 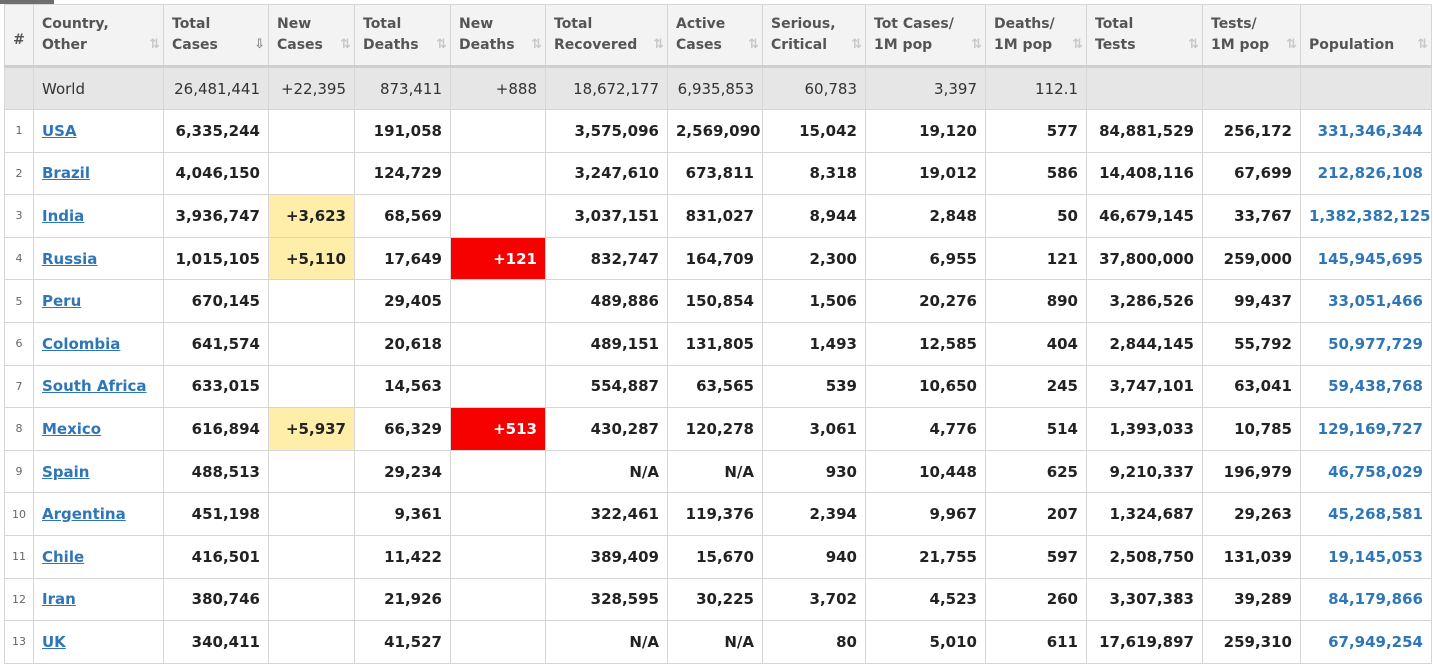 What do you see at coordinates (925, 173) in the screenshot?
I see `cases-per-1m-cell: 19,012` at bounding box center [925, 173].